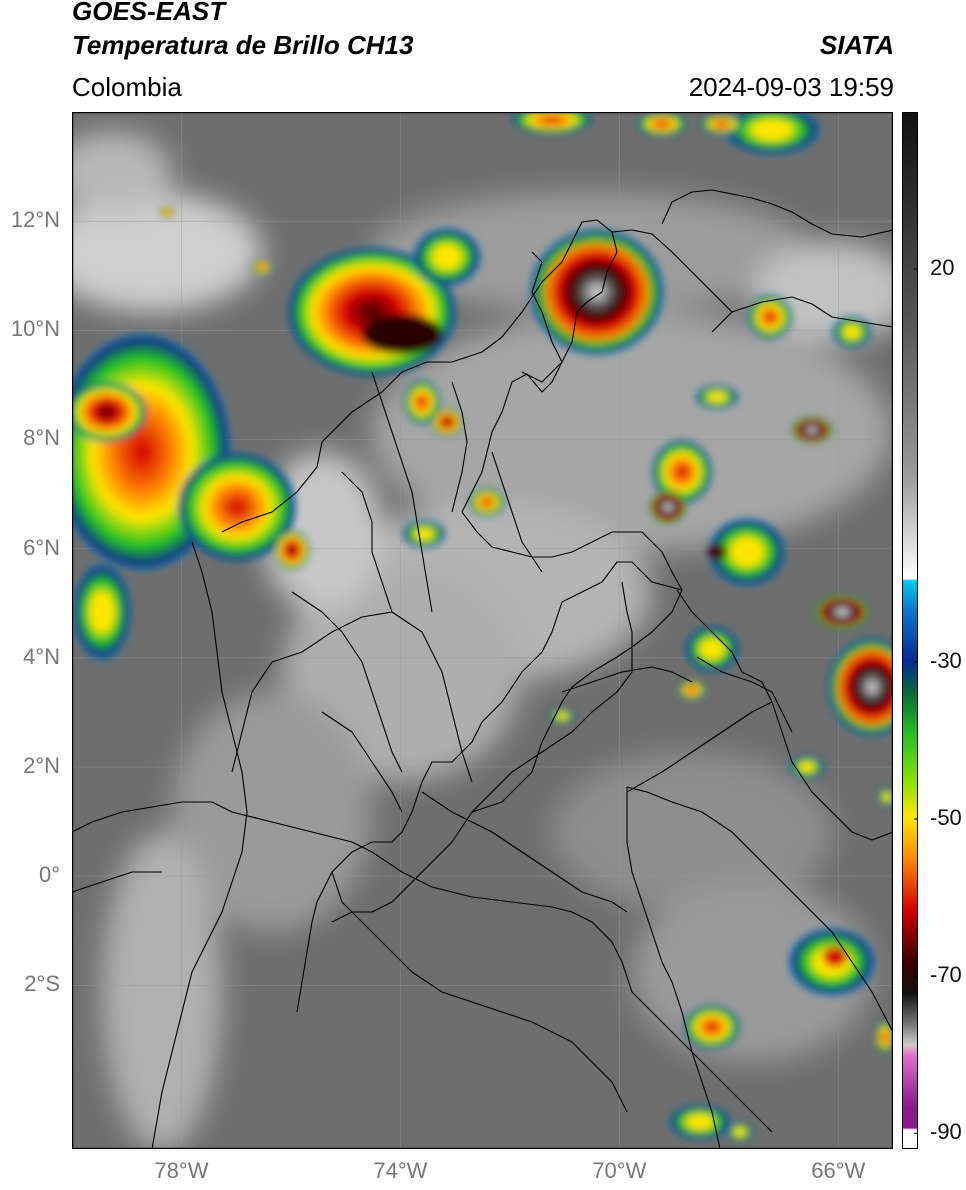  I want to click on lat-tick-label: 2°N, so click(41, 765).